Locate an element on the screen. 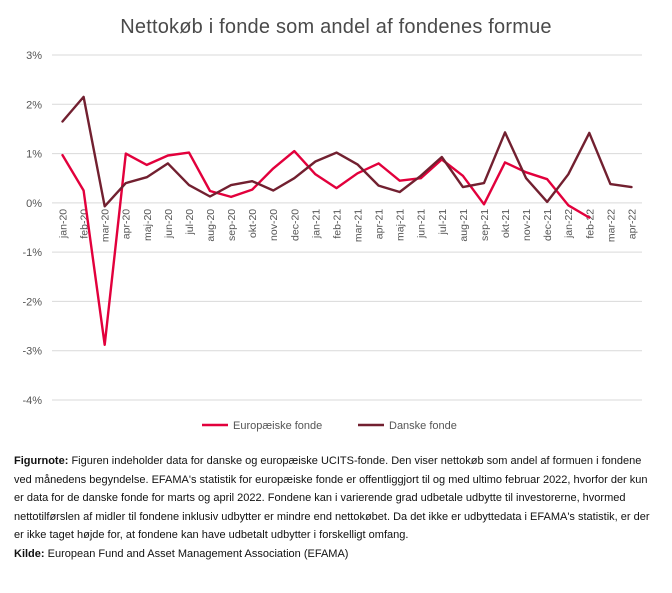 The height and width of the screenshot is (593, 672). x-tick-label: jun-20 is located at coordinates (169, 224).